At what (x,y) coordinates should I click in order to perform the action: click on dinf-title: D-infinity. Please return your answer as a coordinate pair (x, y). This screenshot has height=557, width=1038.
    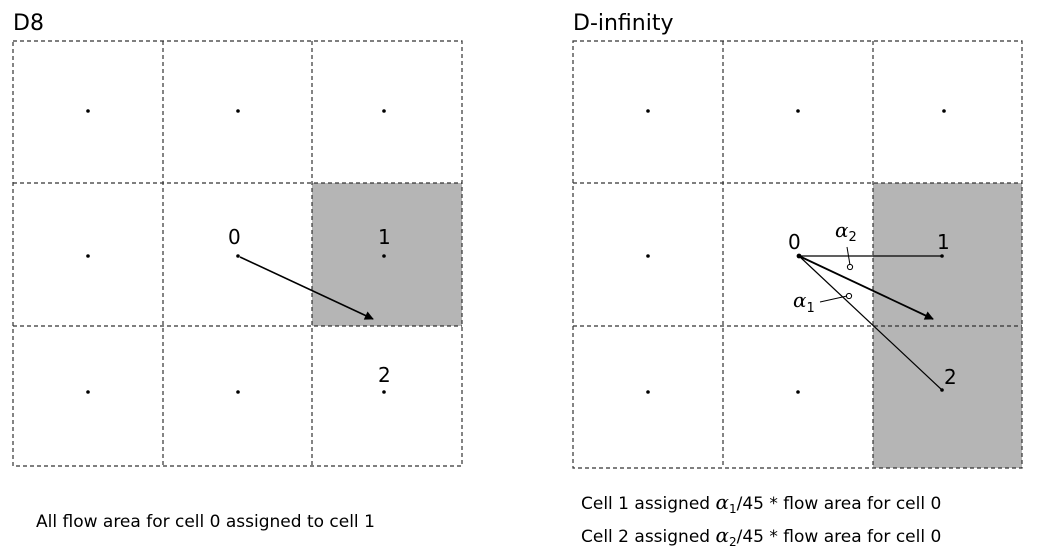
    Looking at the image, I should click on (623, 23).